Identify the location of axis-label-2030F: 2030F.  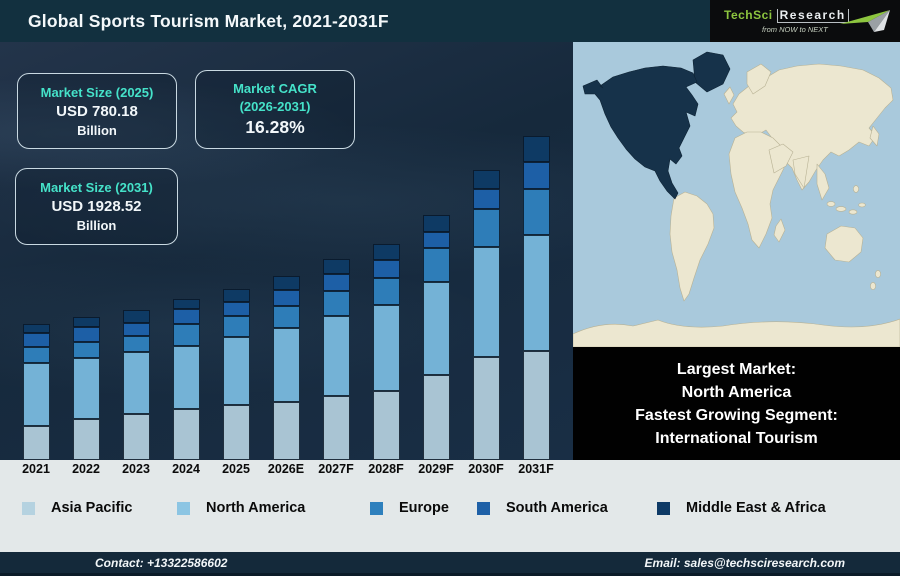
(486, 469).